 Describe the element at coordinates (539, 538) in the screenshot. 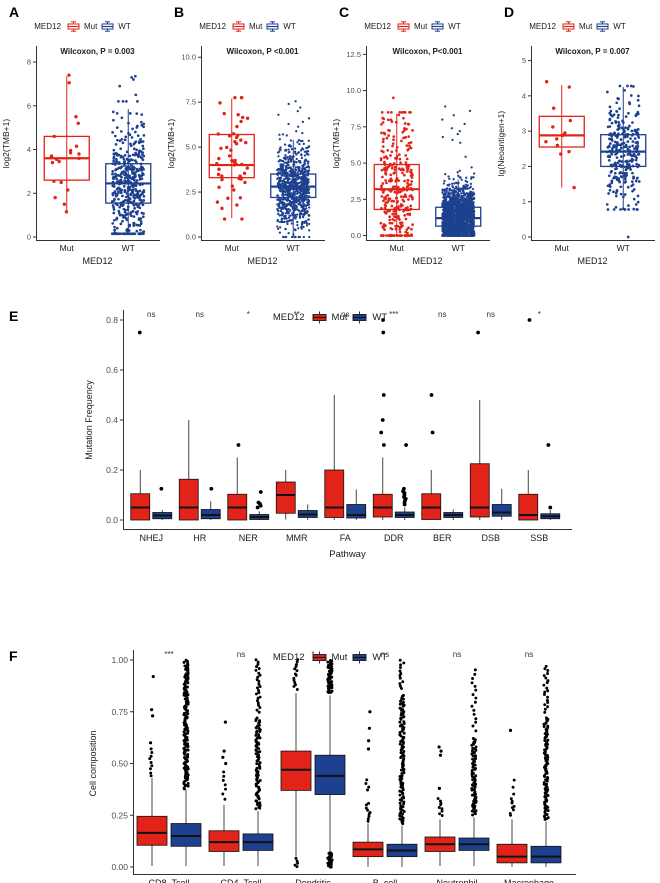

I see `svg-text: SSB` at that location.